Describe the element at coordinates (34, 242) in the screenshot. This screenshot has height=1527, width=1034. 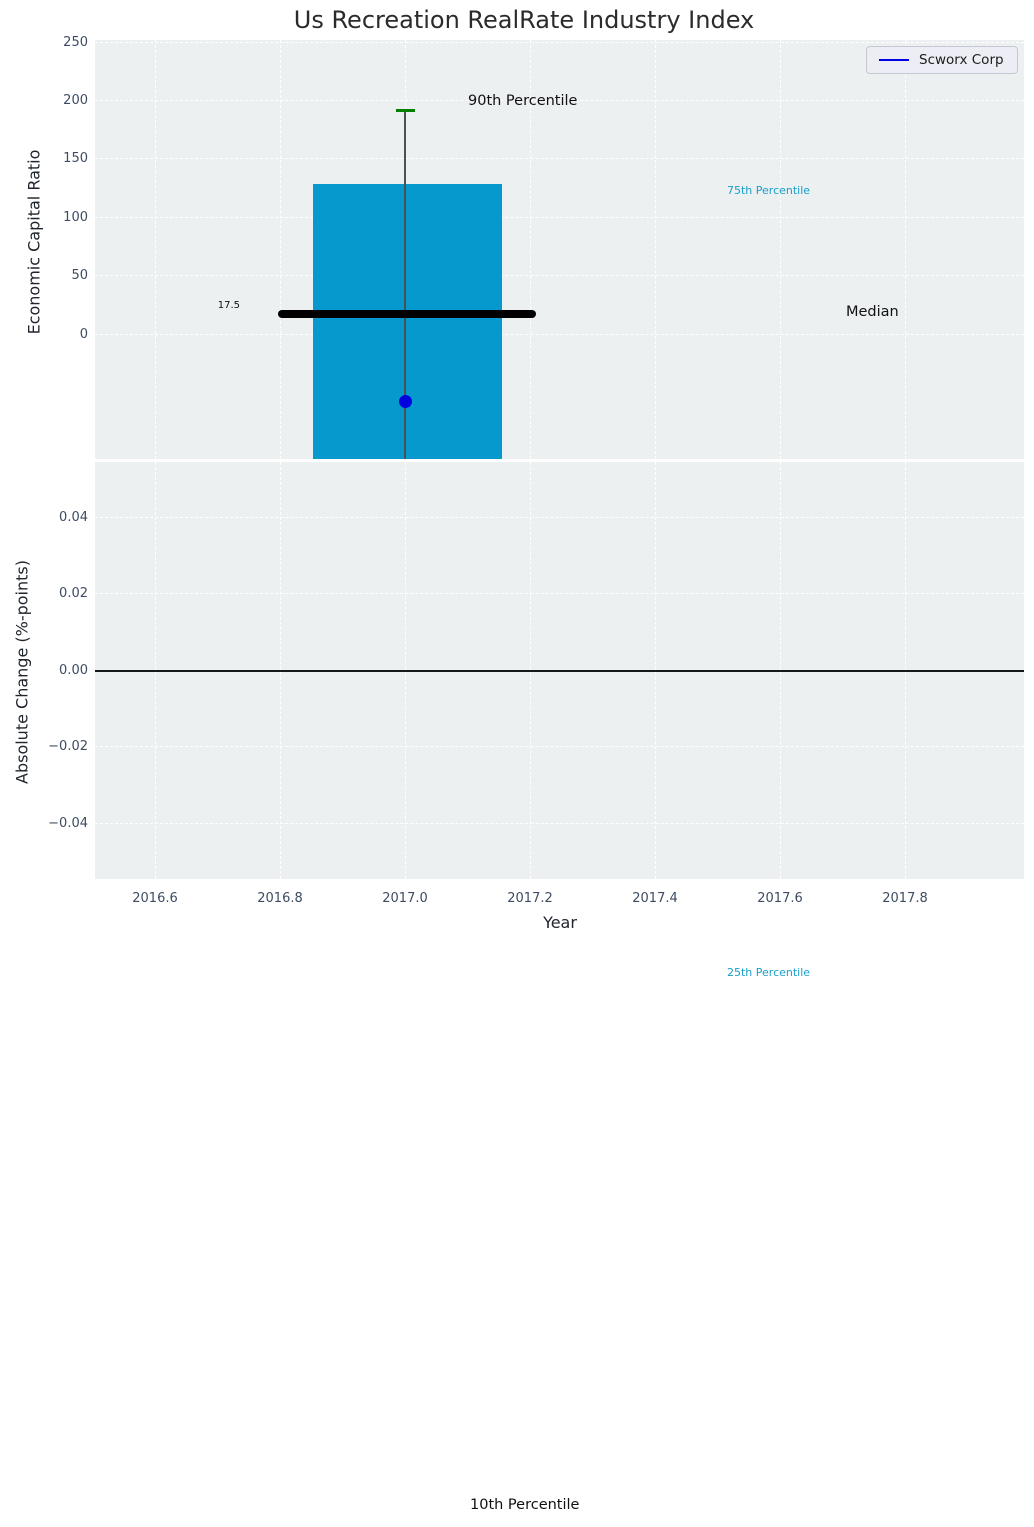
I see `top-y-axis-label: Economic Capital Ratio` at that location.